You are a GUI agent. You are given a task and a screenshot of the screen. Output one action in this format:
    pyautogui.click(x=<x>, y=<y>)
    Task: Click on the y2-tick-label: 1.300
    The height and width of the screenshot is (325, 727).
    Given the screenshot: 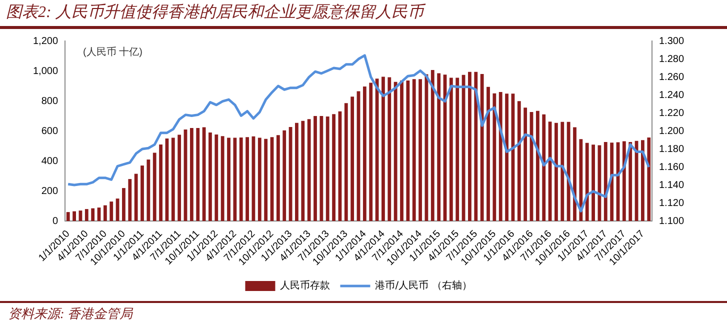 What is the action you would take?
    pyautogui.click(x=671, y=41)
    